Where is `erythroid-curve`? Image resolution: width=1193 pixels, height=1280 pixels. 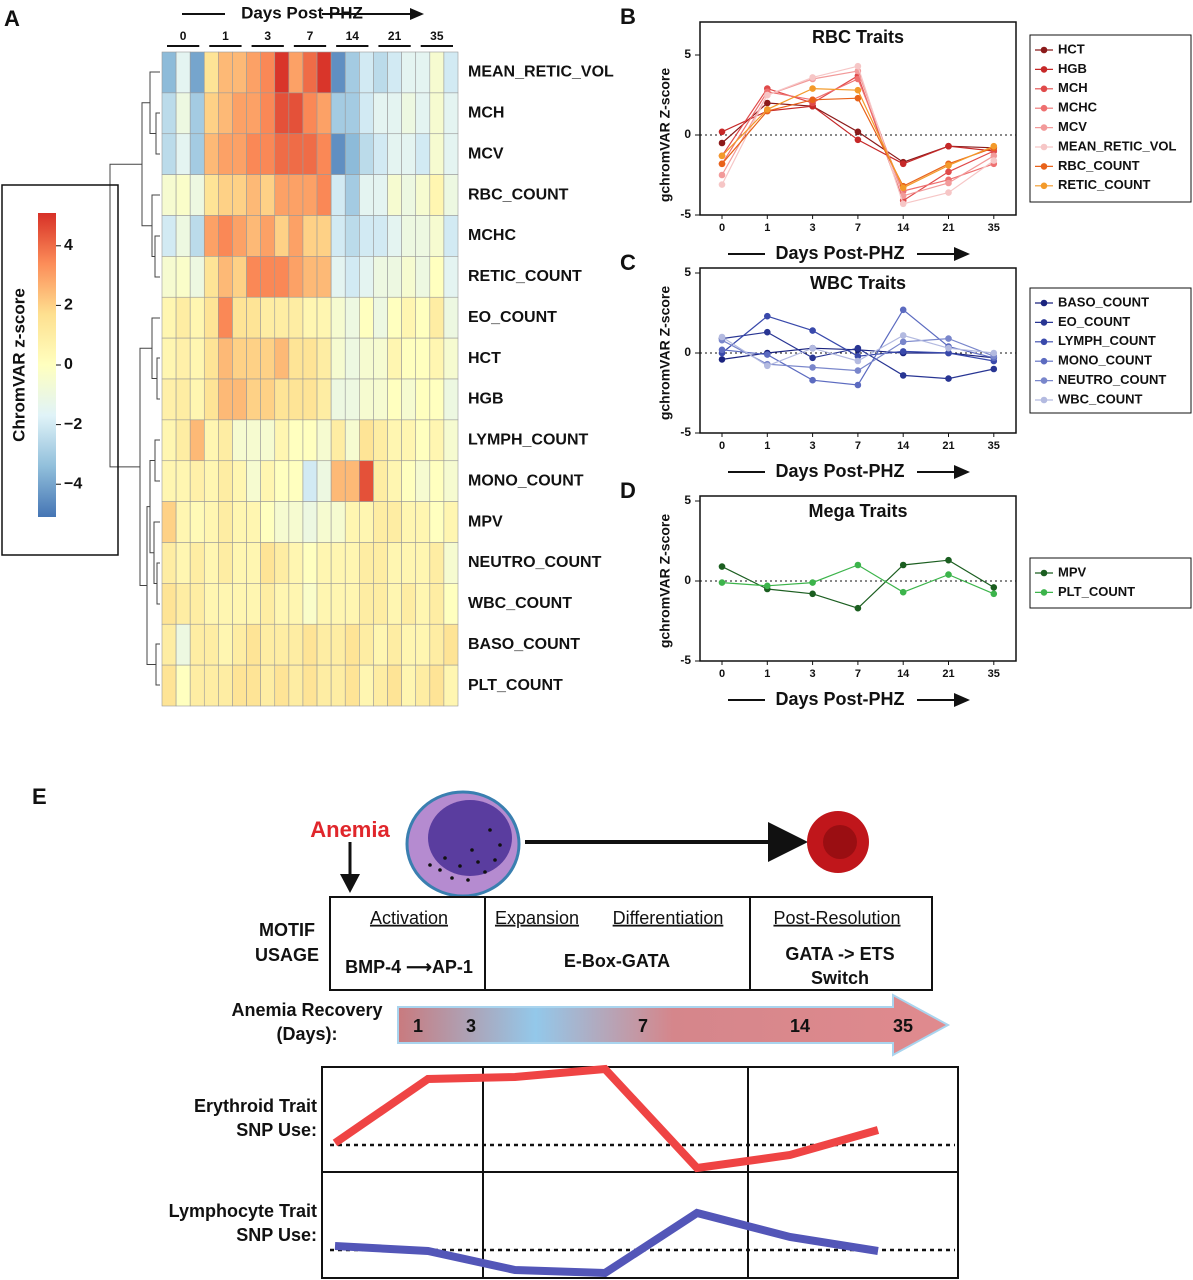
erythroid-curve is located at coordinates (606, 1118).